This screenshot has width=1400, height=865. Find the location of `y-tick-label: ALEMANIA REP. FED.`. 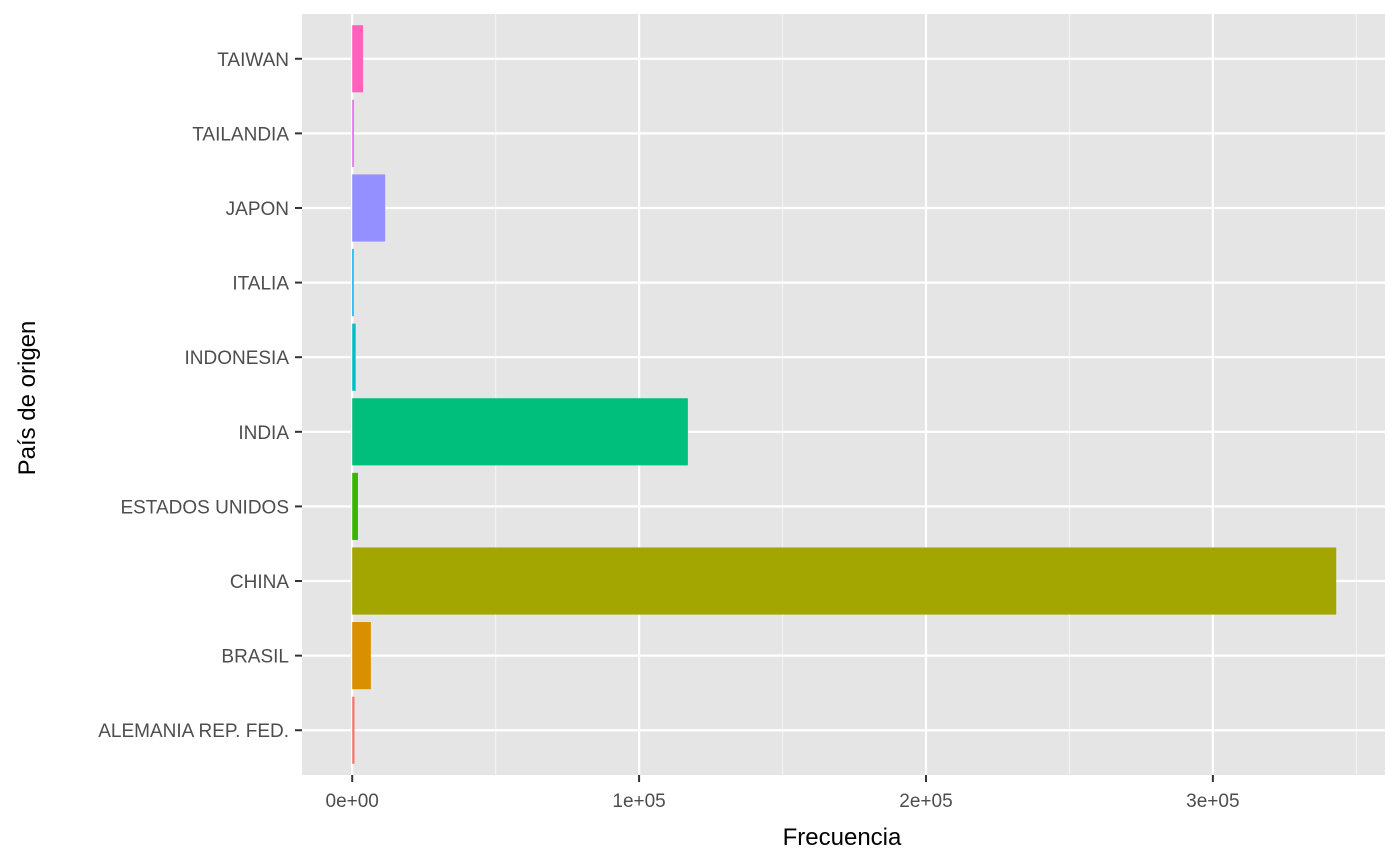

y-tick-label: ALEMANIA REP. FED. is located at coordinates (193, 731).